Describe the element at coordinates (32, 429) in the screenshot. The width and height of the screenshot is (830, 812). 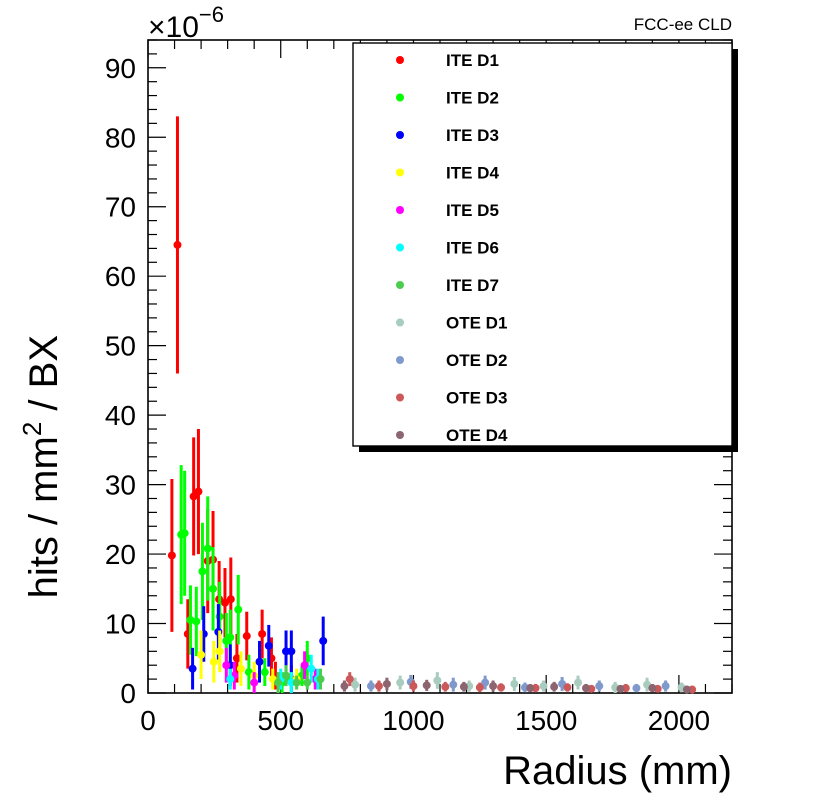
I see `y-axis-title-sup: 2` at that location.